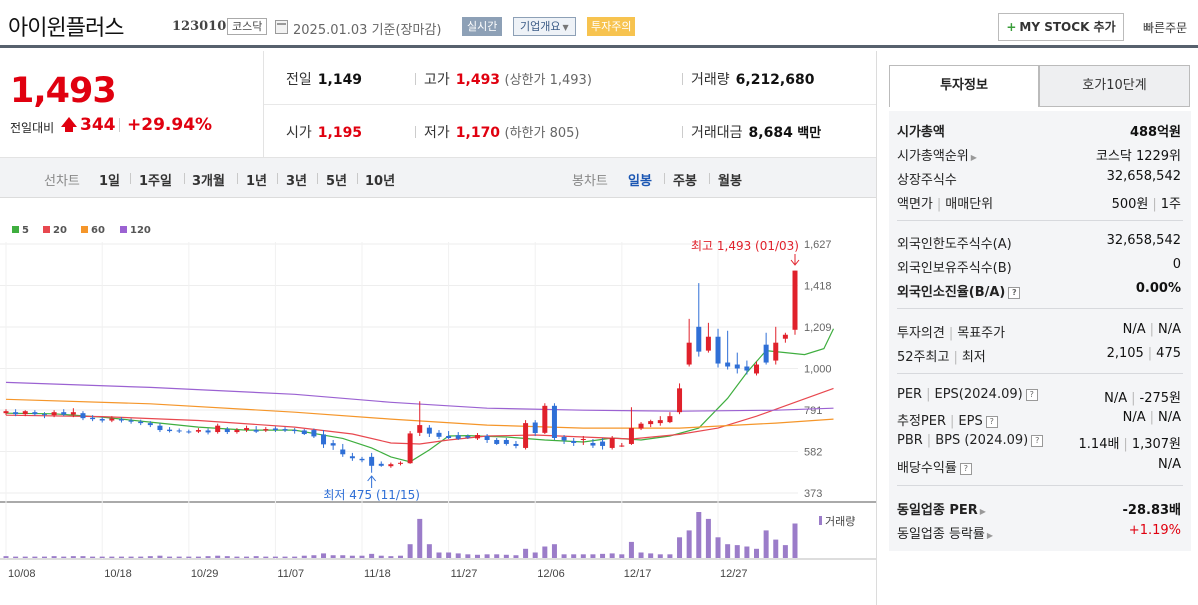 The height and width of the screenshot is (605, 1198). What do you see at coordinates (508, 79) in the screenshot?
I see `high-price: 고가 1,493 (상한가 1,493)` at bounding box center [508, 79].